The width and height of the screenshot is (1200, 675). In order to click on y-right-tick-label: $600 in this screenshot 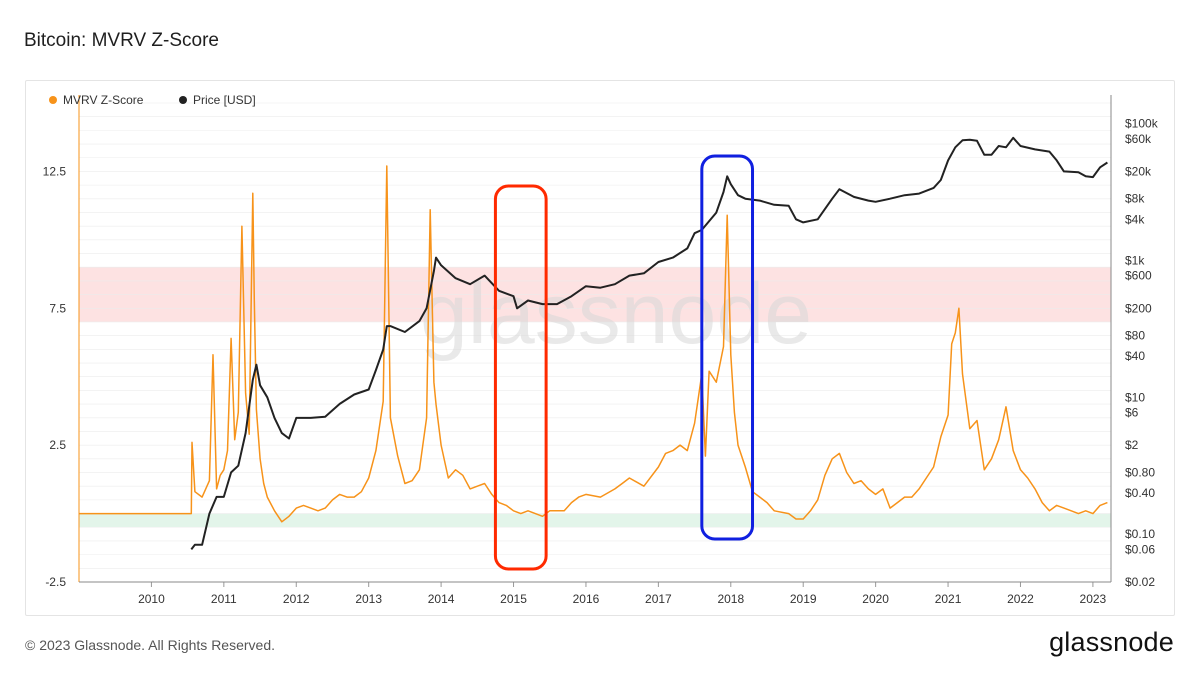, I will do `click(1138, 276)`.